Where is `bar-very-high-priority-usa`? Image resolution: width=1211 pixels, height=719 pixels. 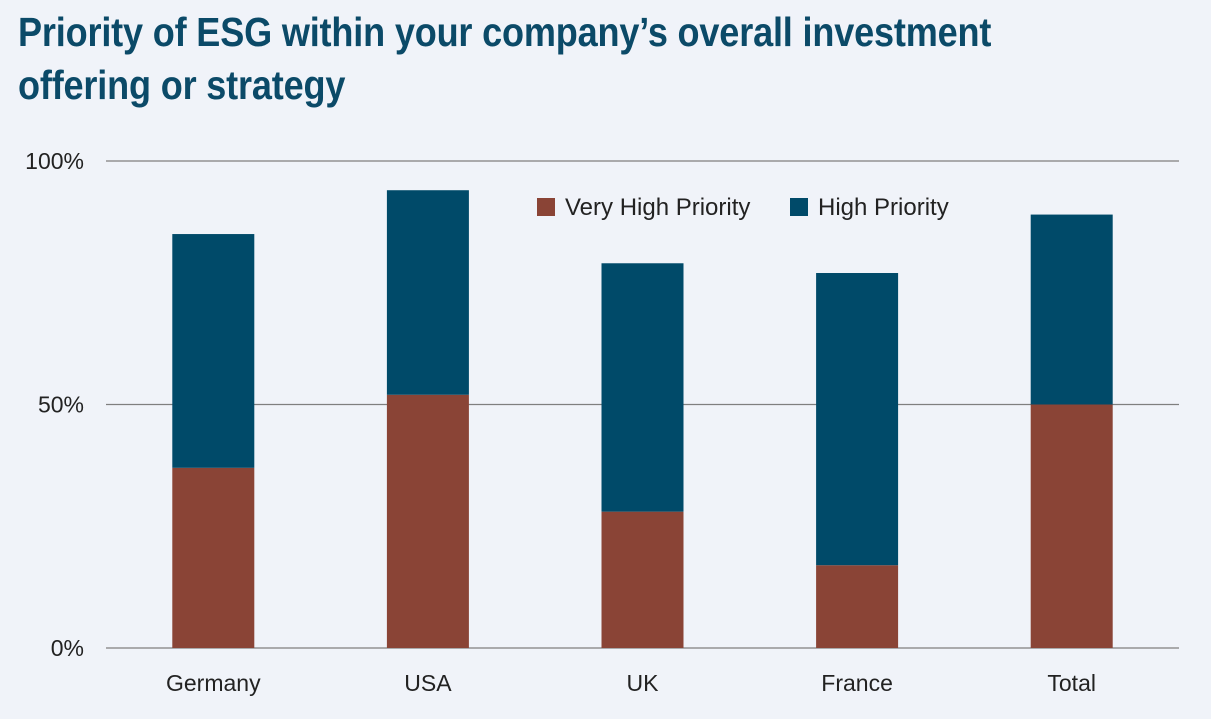
bar-very-high-priority-usa is located at coordinates (427, 521).